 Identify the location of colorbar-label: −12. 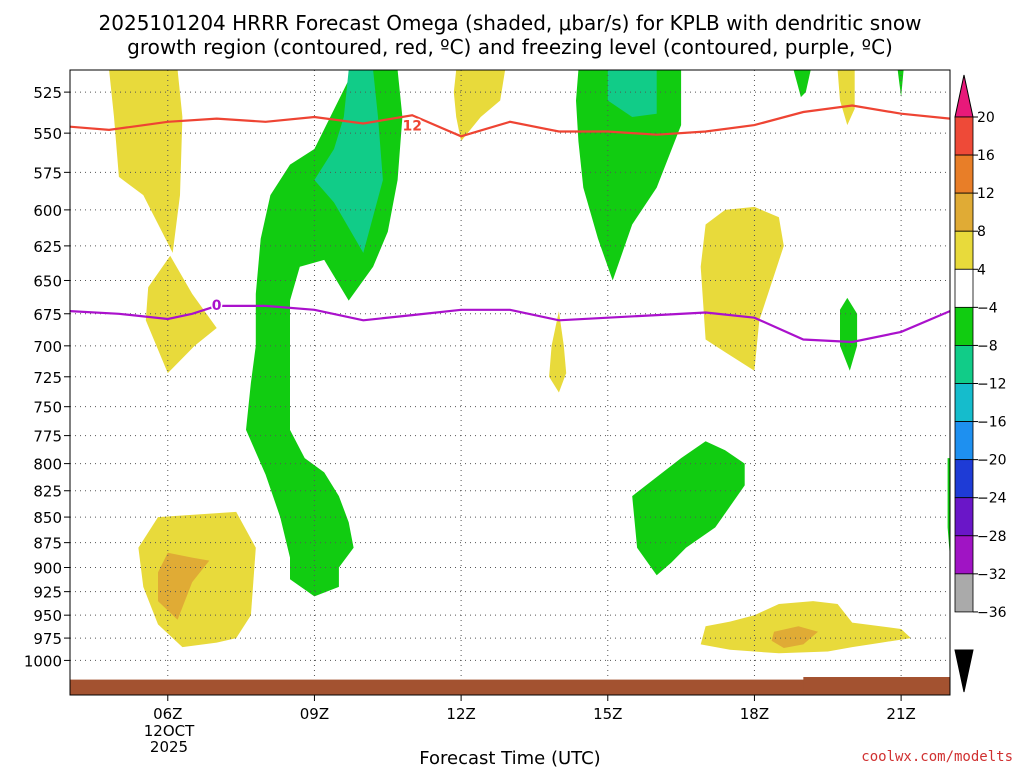
(992, 385).